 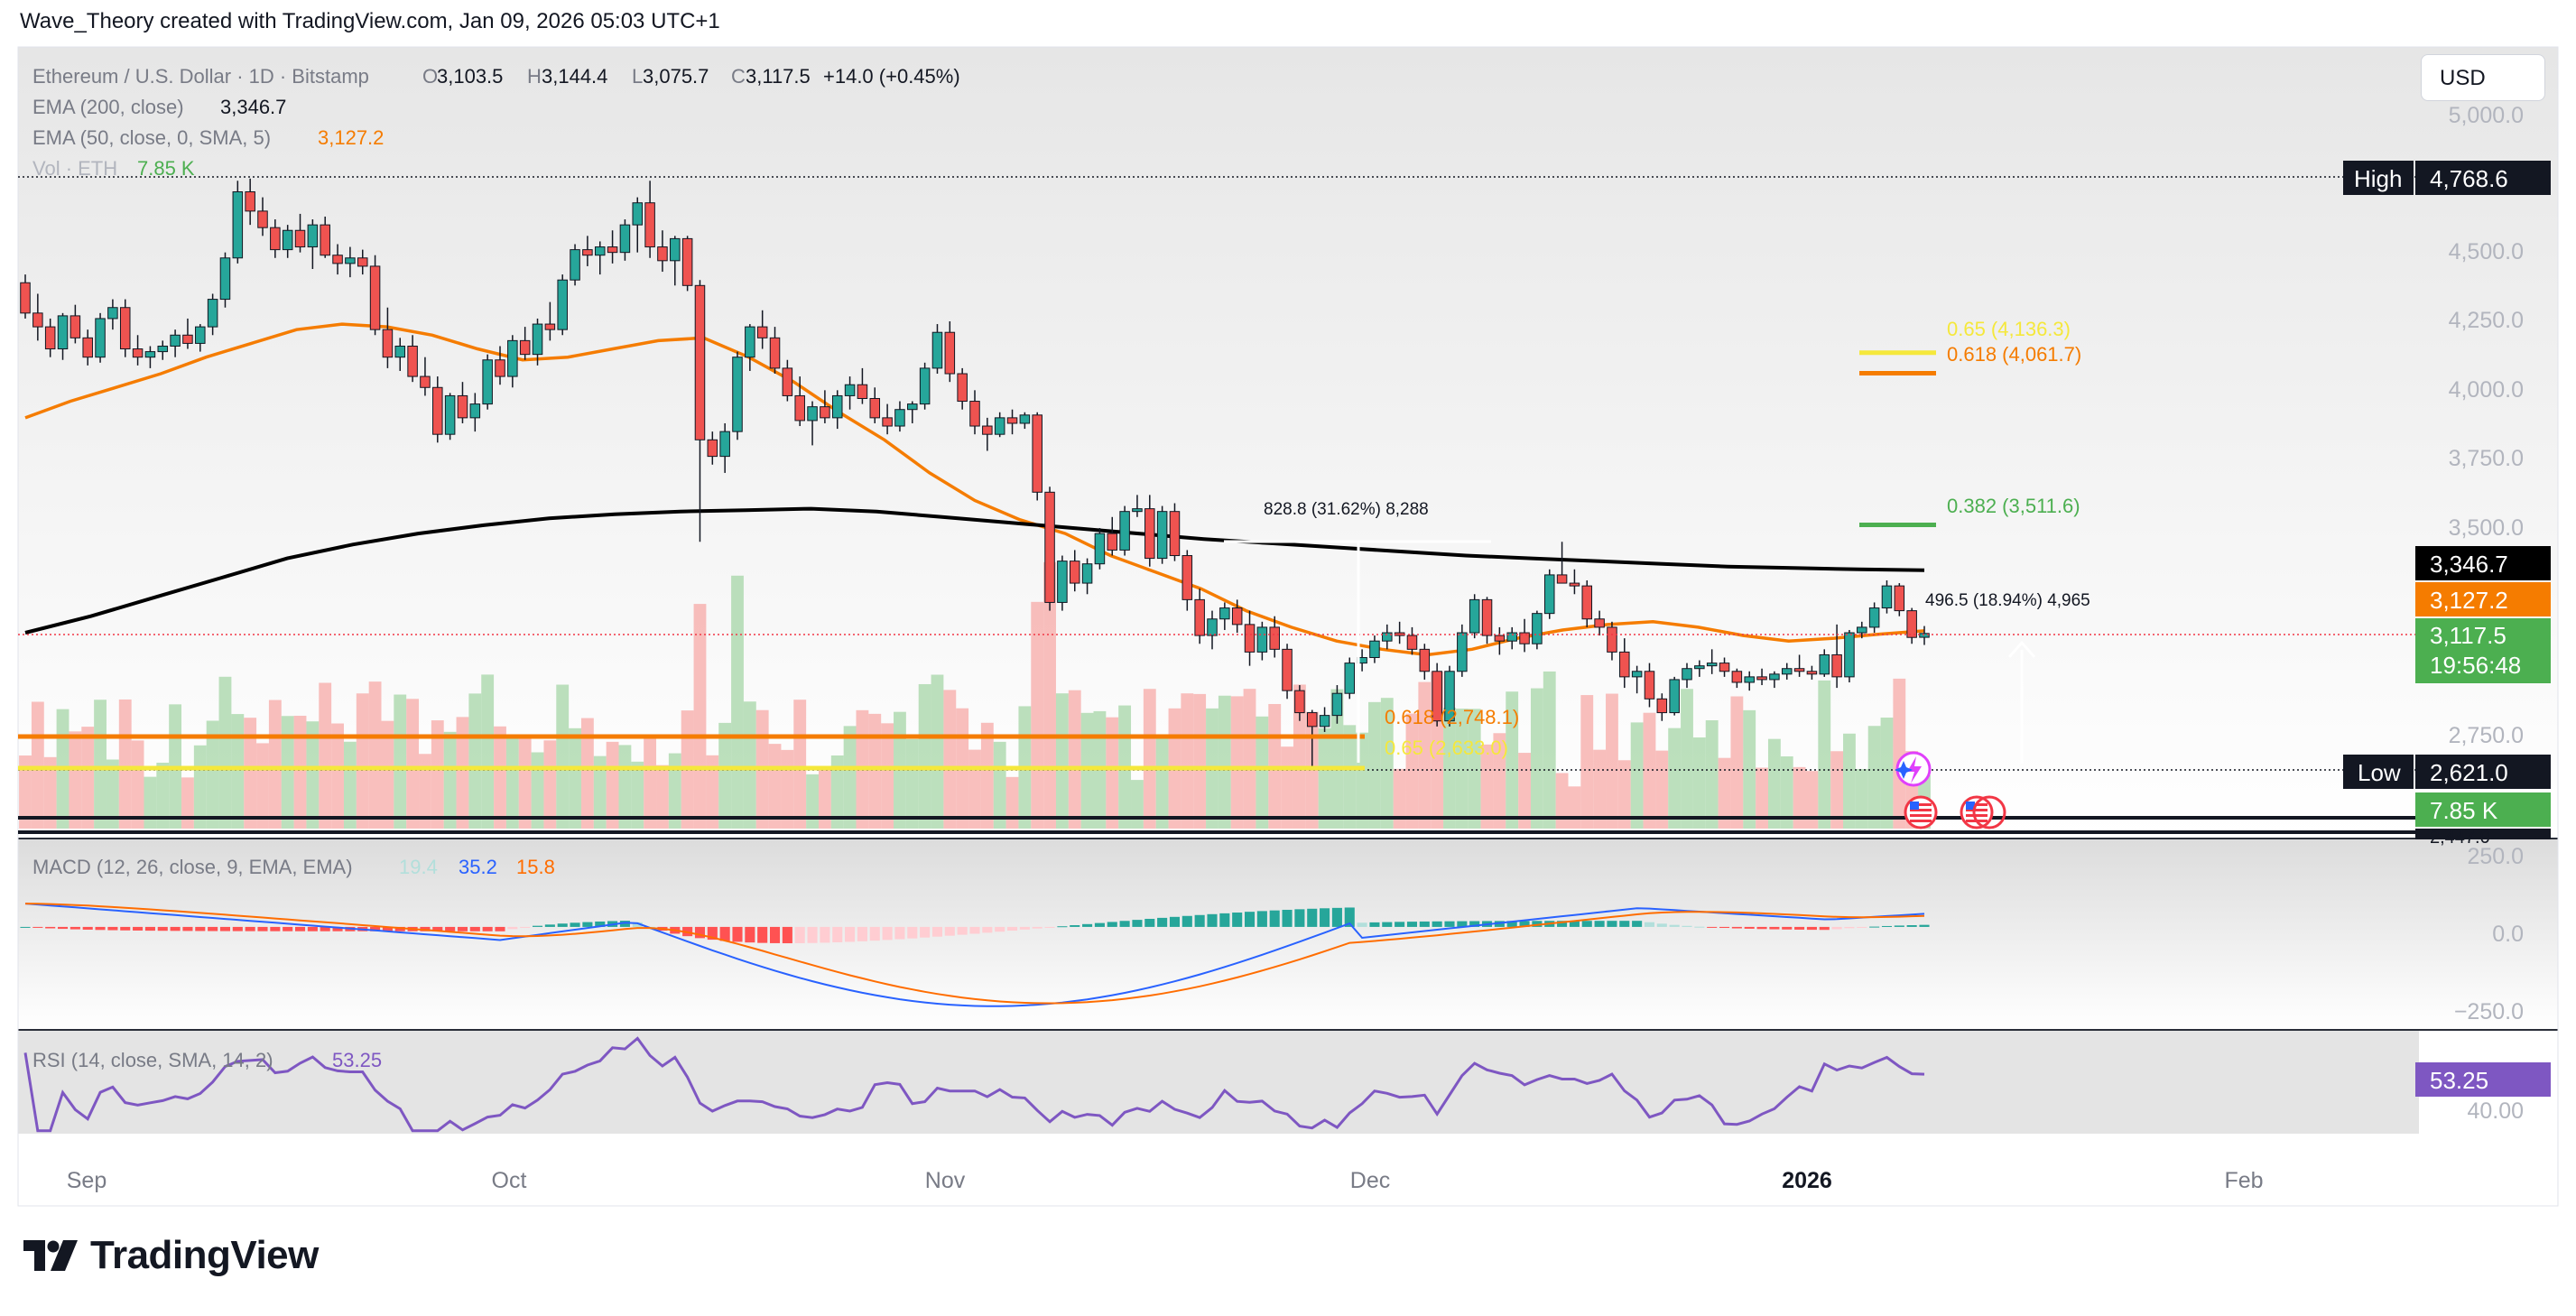 What do you see at coordinates (151, 137) in the screenshot?
I see `legend-ema50-label: EMA (50, close, 0, SMA, 5)` at bounding box center [151, 137].